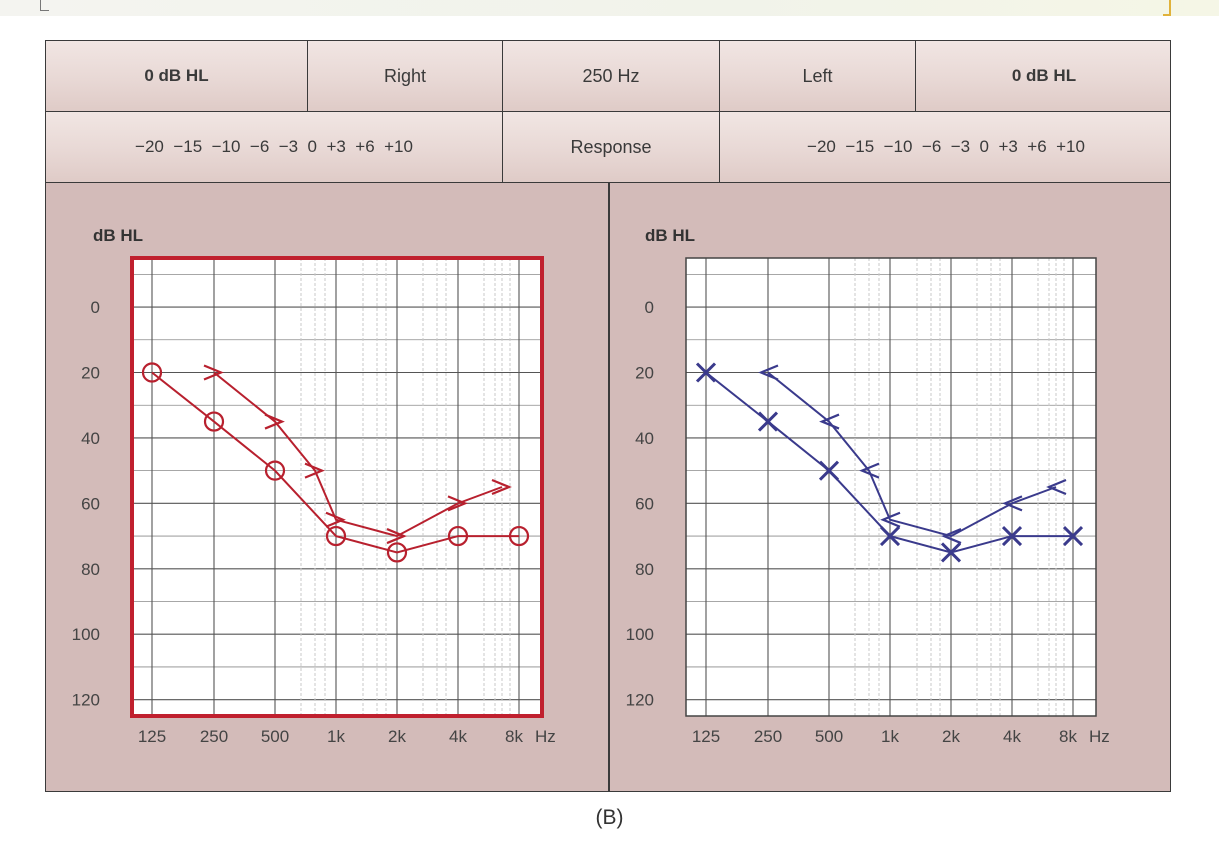 This screenshot has width=1219, height=842. What do you see at coordinates (611, 147) in the screenshot?
I see `response-cell: Response` at bounding box center [611, 147].